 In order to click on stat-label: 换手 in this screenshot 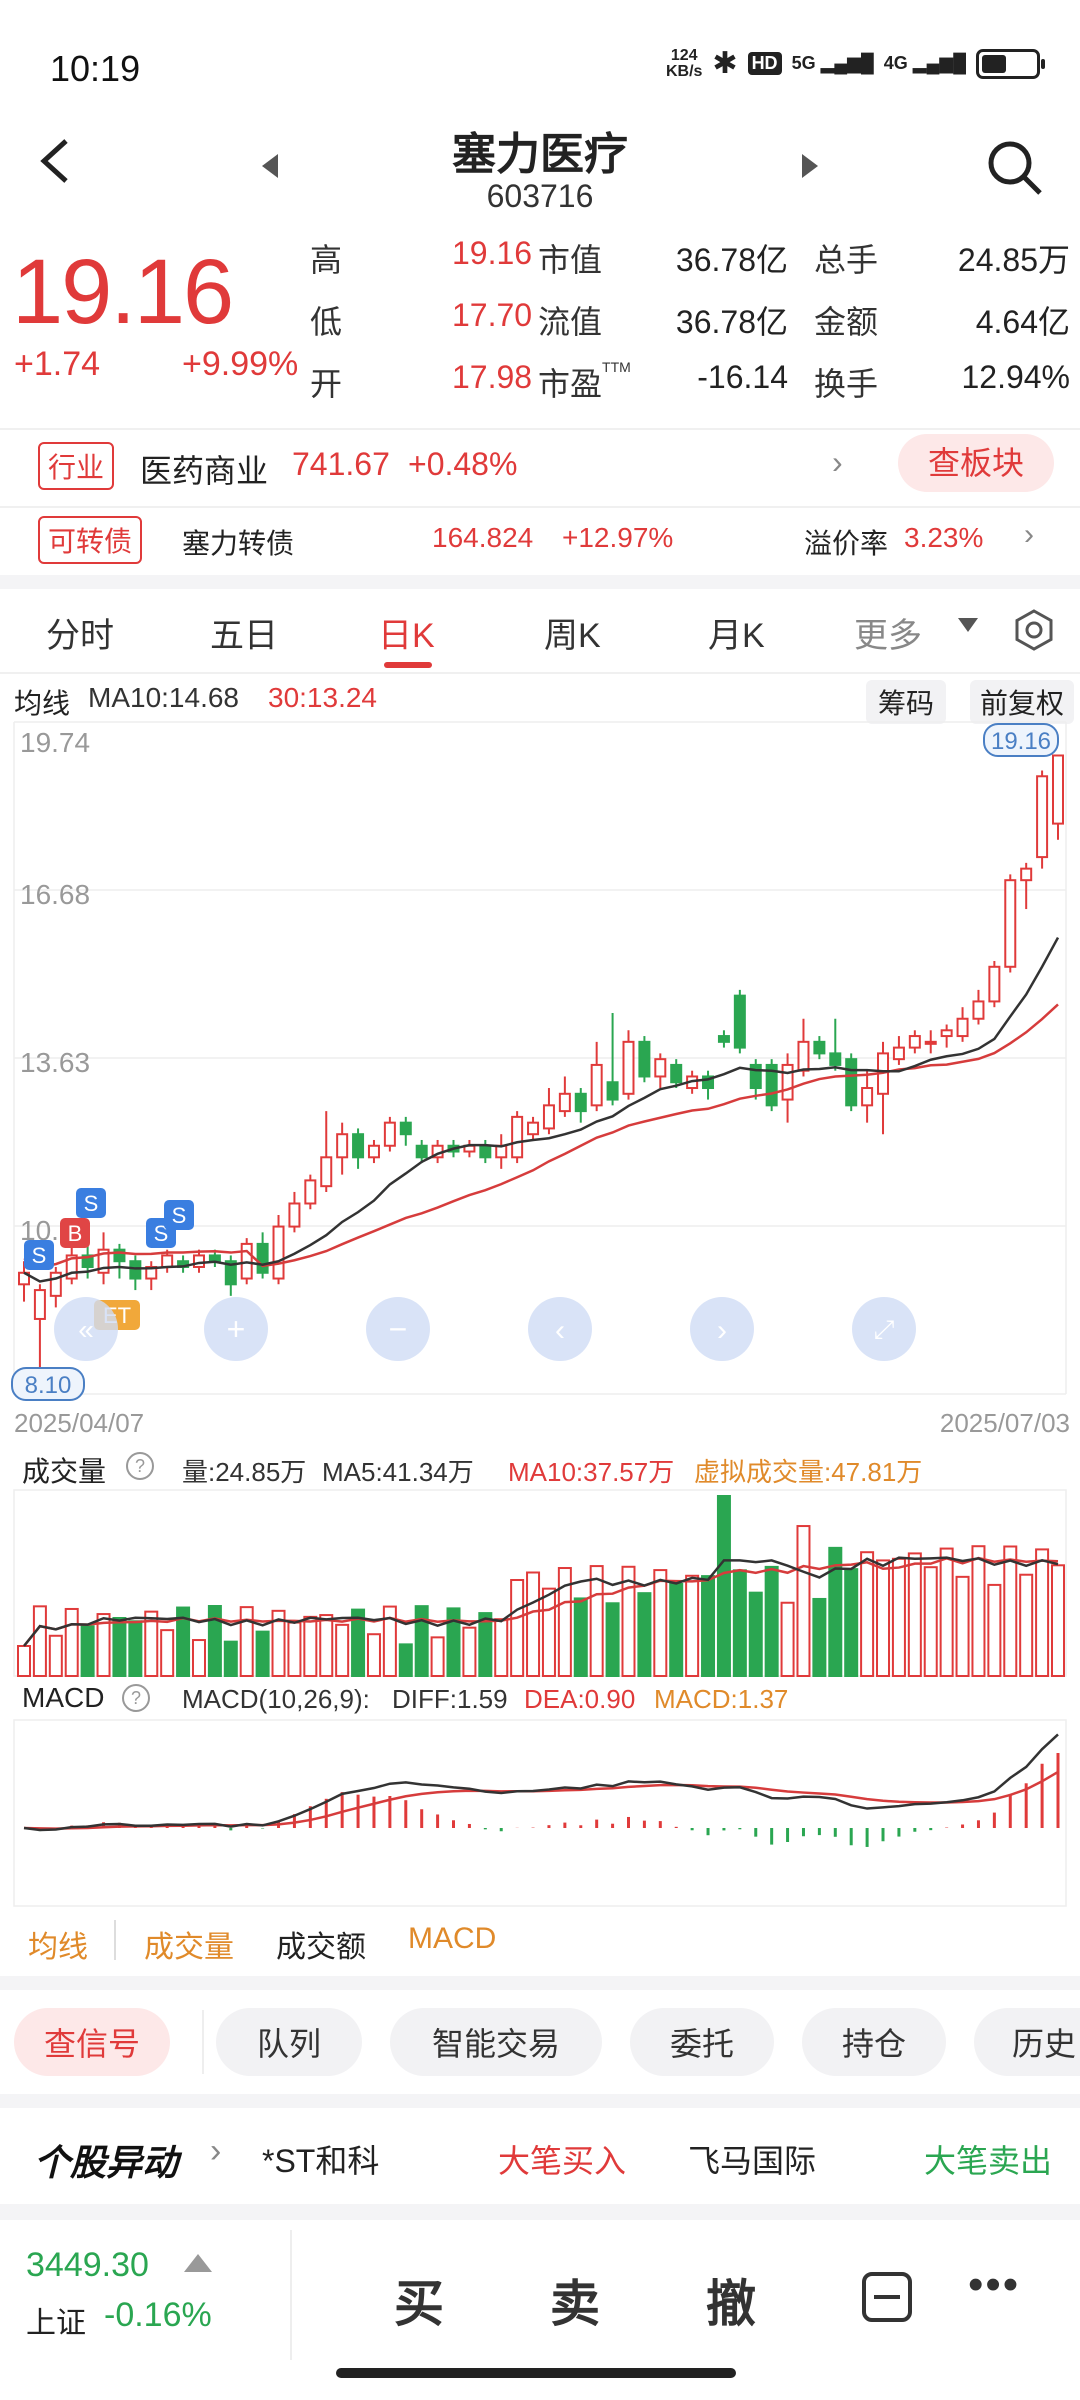, I will do `click(846, 384)`.